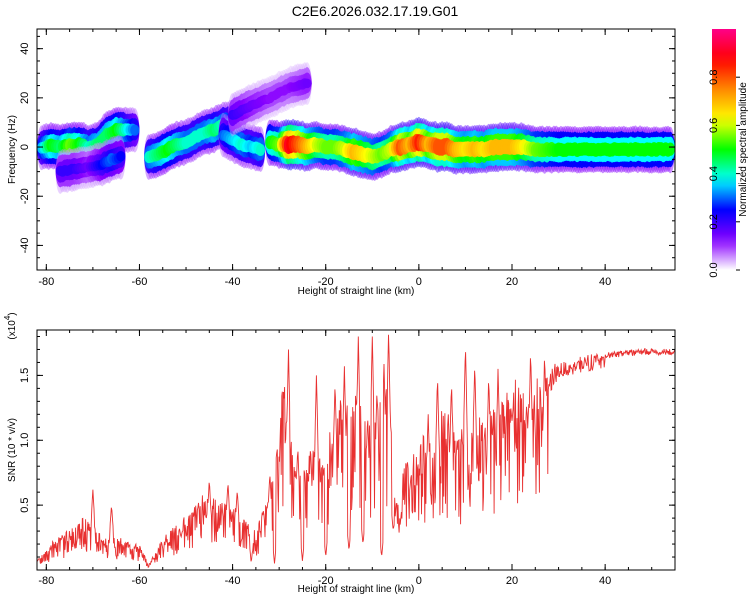  What do you see at coordinates (419, 581) in the screenshot?
I see `snr-xtick-label: 0` at bounding box center [419, 581].